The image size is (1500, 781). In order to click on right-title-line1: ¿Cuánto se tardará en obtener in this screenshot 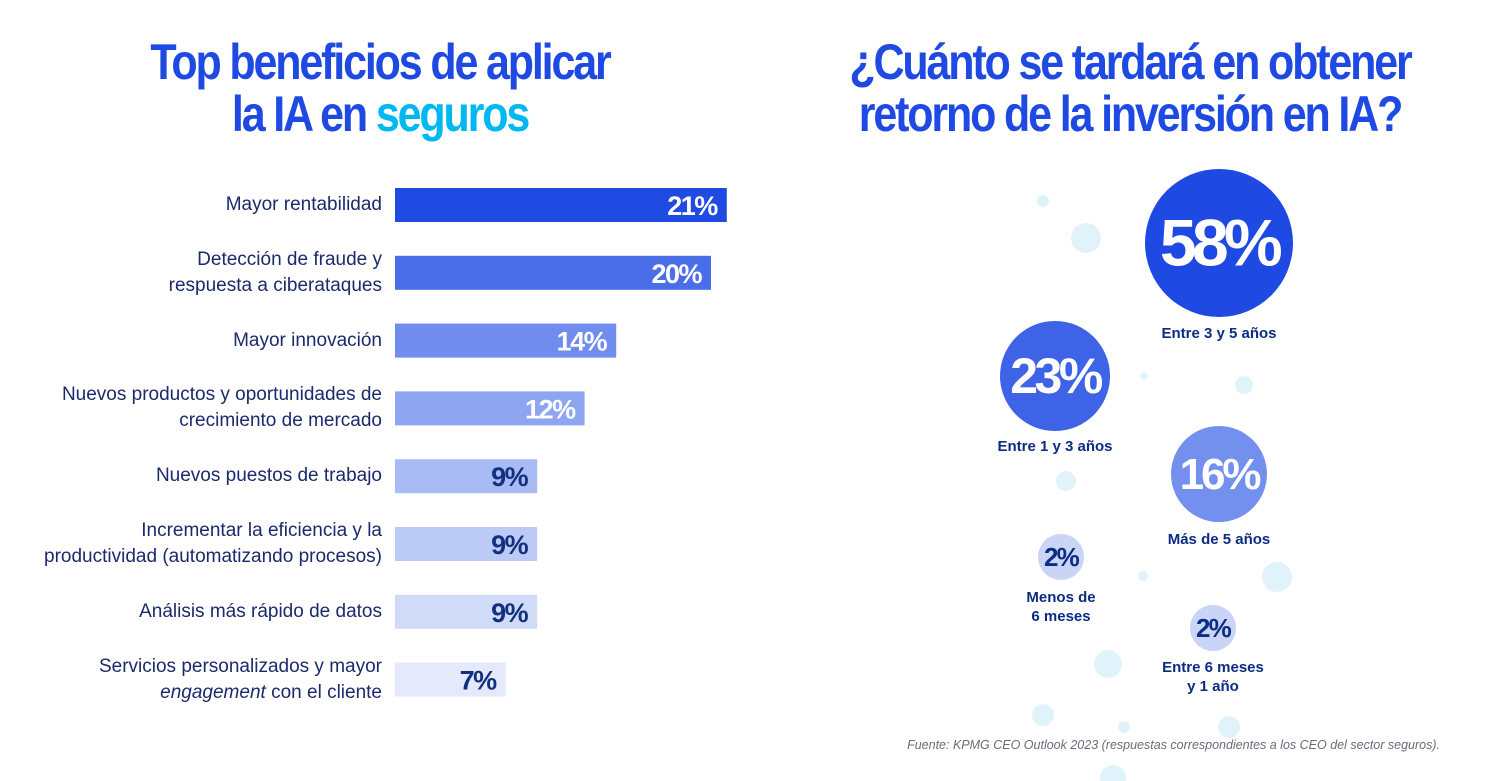, I will do `click(1130, 62)`.